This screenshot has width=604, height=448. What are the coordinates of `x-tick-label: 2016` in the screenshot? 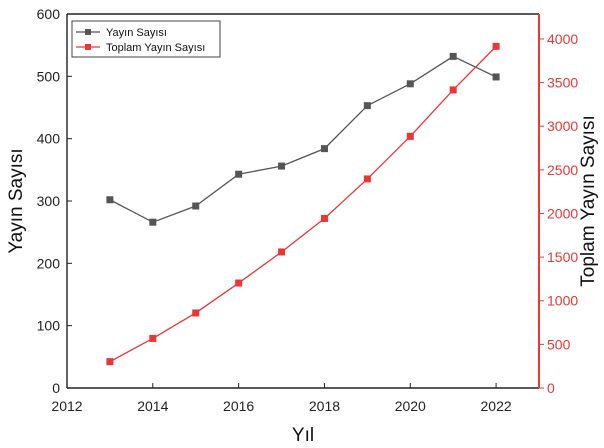 It's located at (238, 406).